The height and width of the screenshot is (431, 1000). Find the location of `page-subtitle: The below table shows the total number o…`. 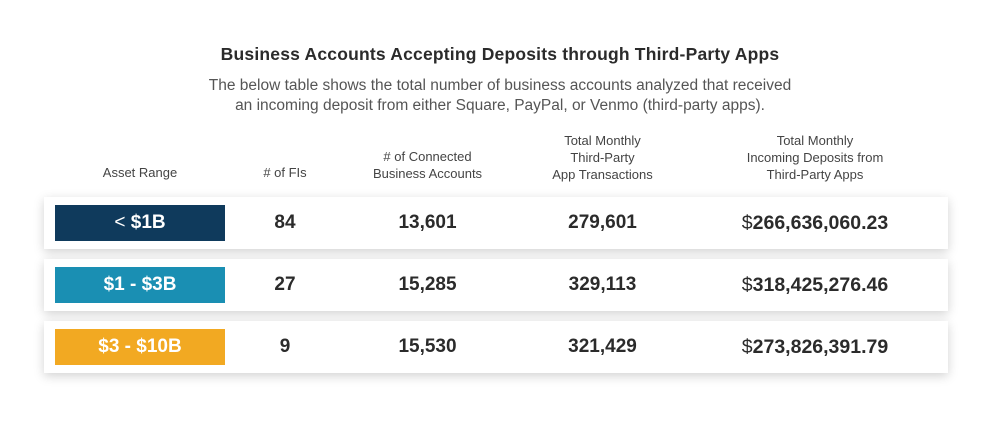

page-subtitle: The below table shows the total number o… is located at coordinates (500, 96).